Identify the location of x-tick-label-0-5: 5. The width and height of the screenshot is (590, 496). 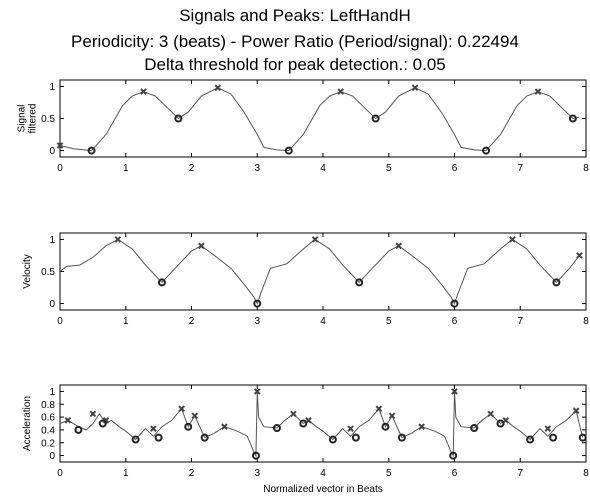
(389, 168).